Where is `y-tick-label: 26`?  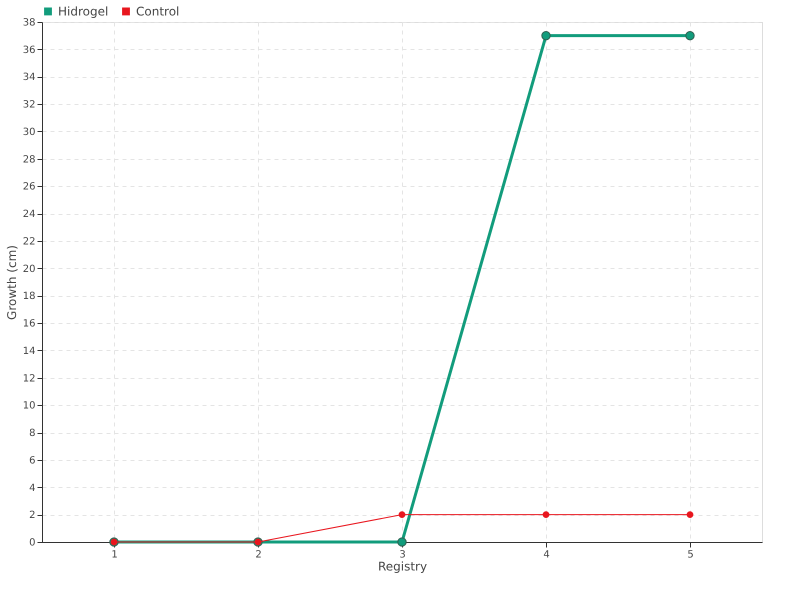 y-tick-label: 26 is located at coordinates (29, 187).